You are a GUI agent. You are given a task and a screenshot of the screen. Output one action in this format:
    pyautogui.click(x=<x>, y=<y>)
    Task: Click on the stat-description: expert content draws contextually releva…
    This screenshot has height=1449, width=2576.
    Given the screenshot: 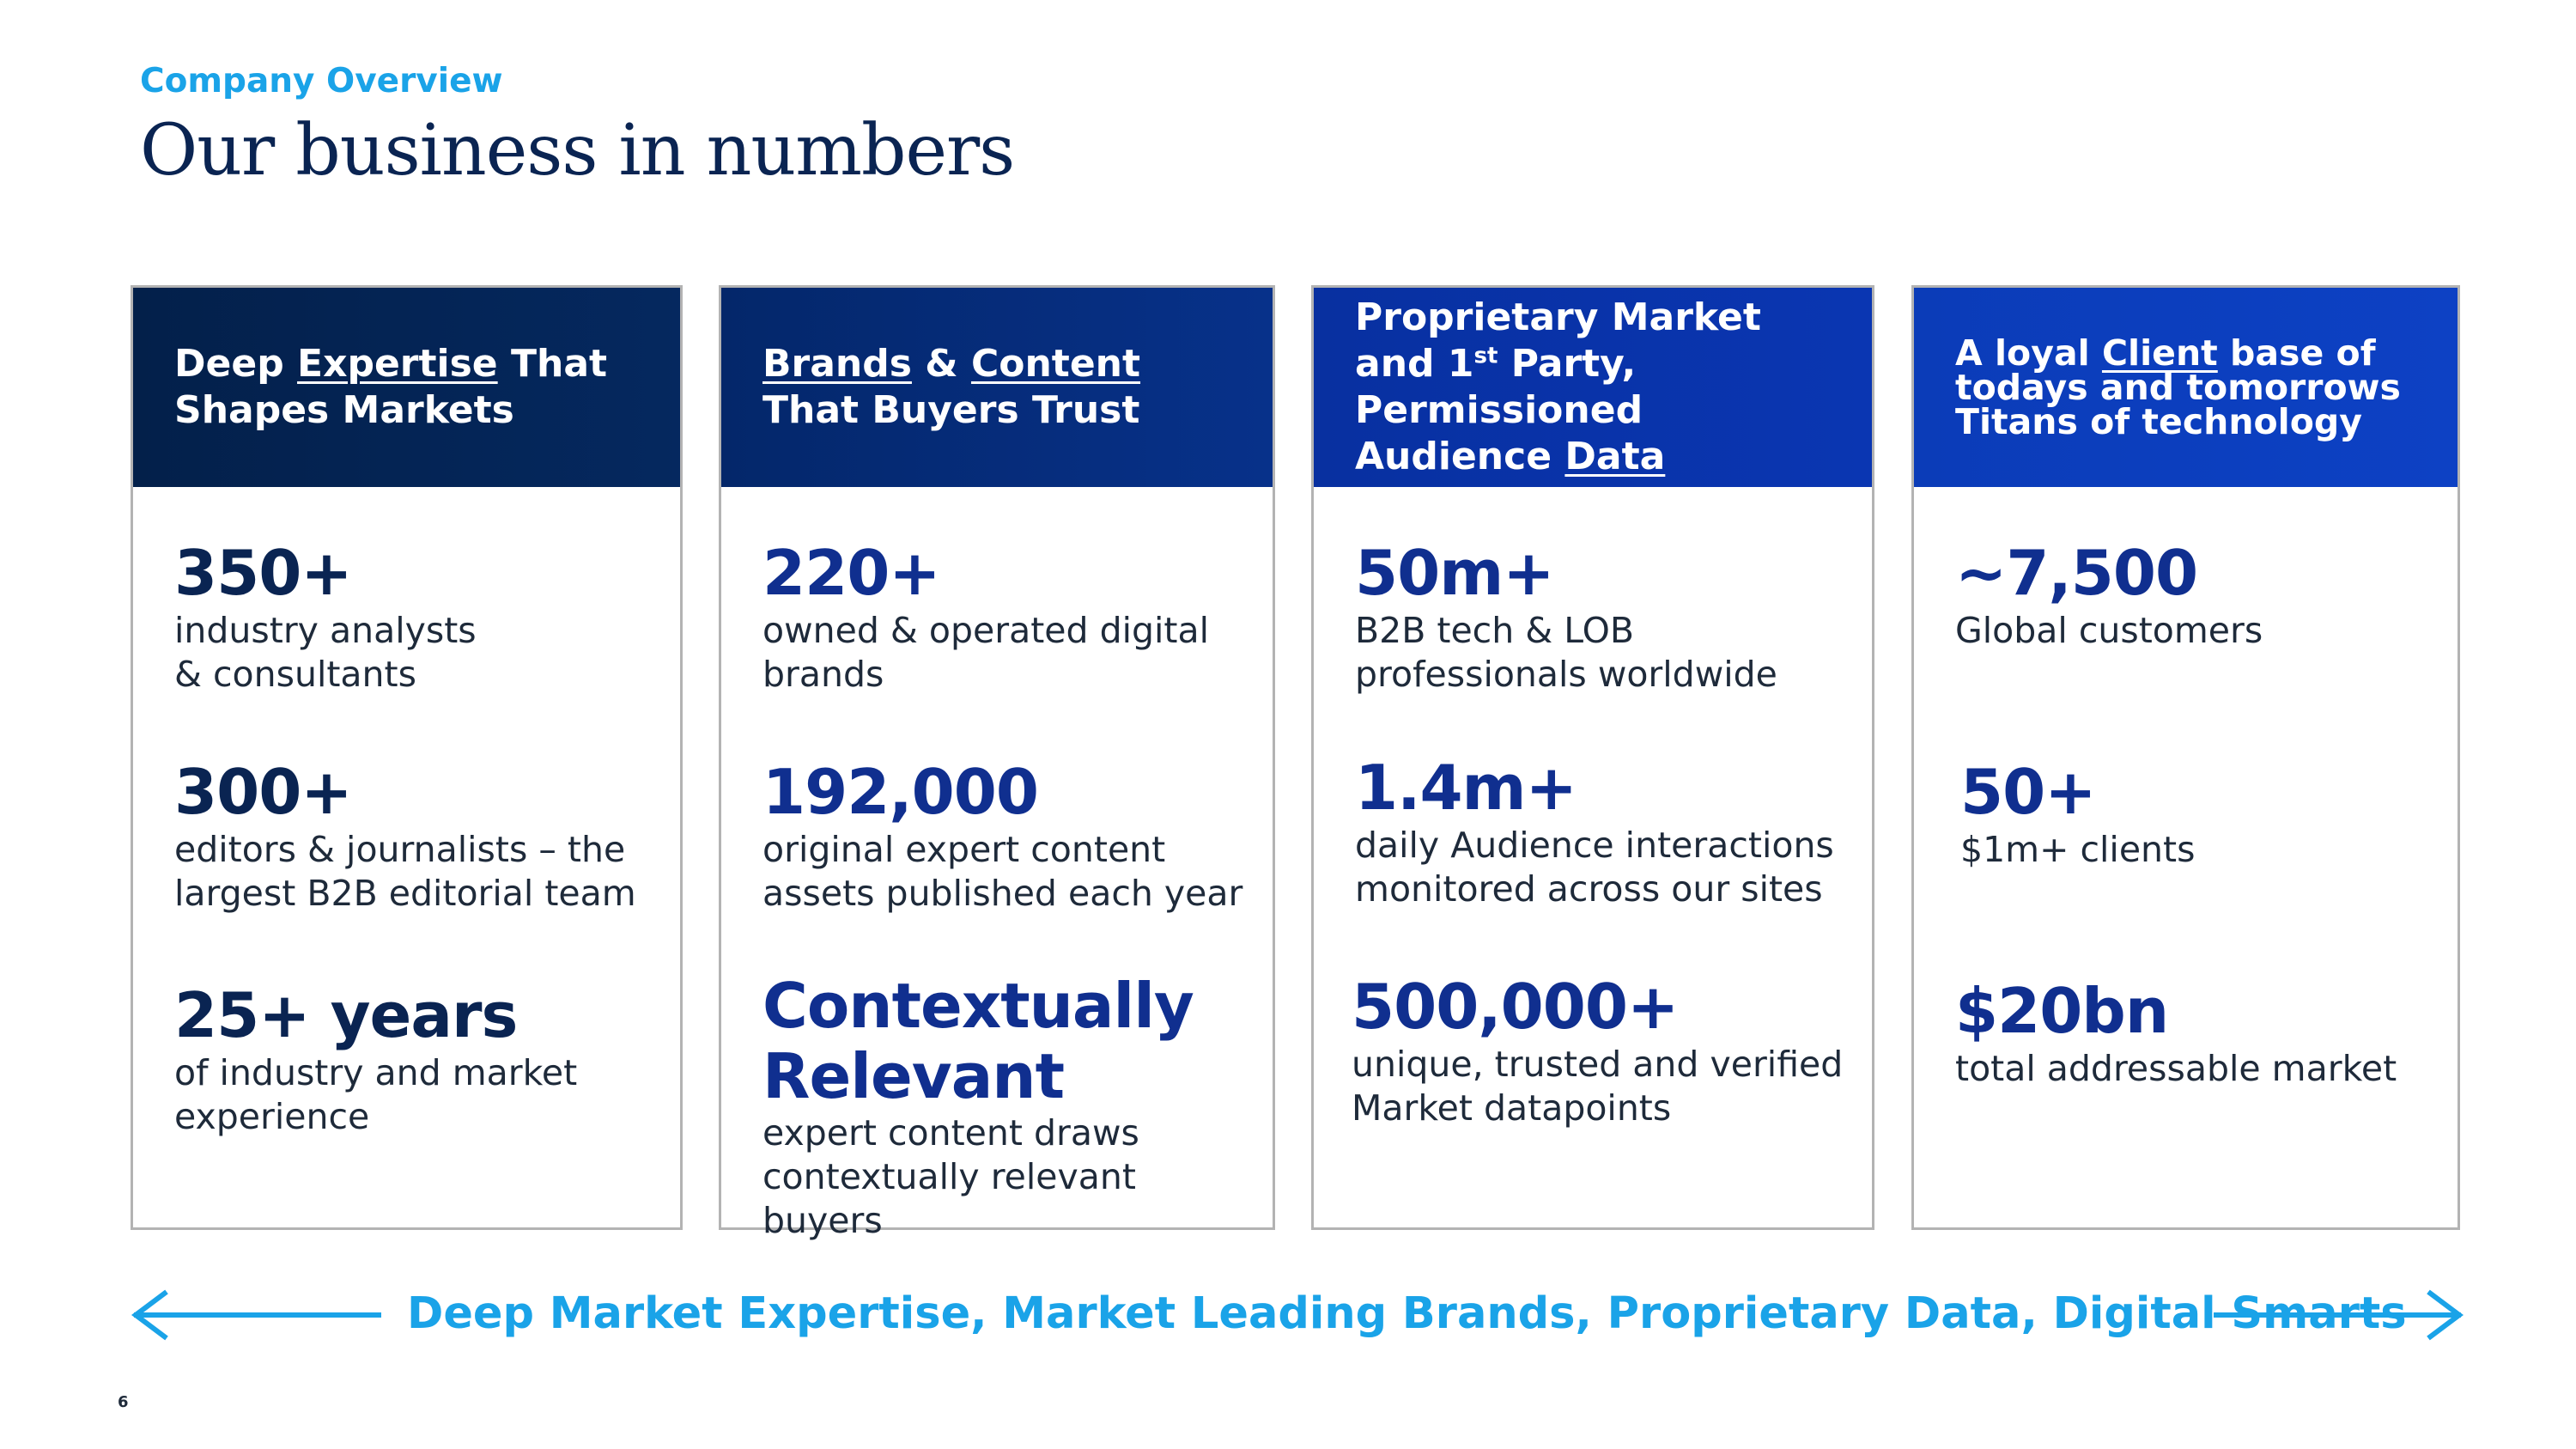 What is the action you would take?
    pyautogui.click(x=951, y=1176)
    